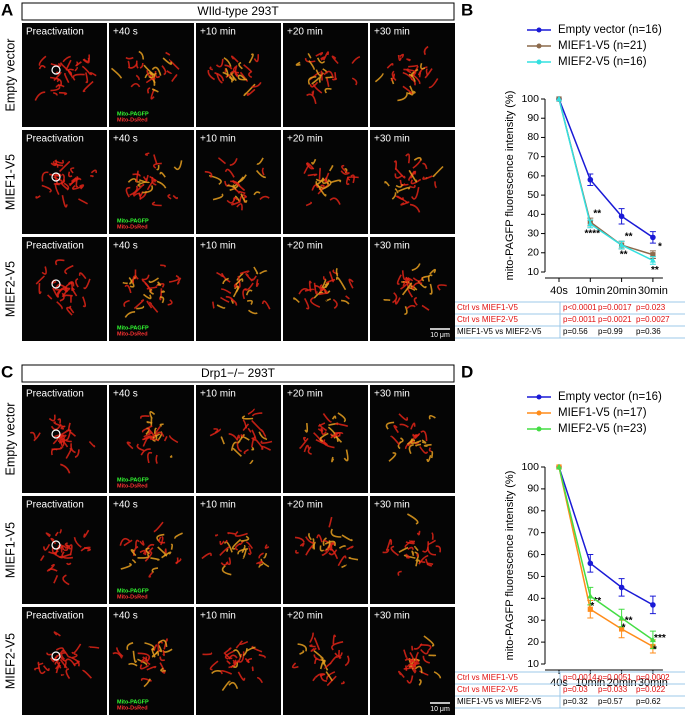 The height and width of the screenshot is (717, 685). What do you see at coordinates (653, 319) in the screenshot?
I see `p-value: p=0.0027` at bounding box center [653, 319].